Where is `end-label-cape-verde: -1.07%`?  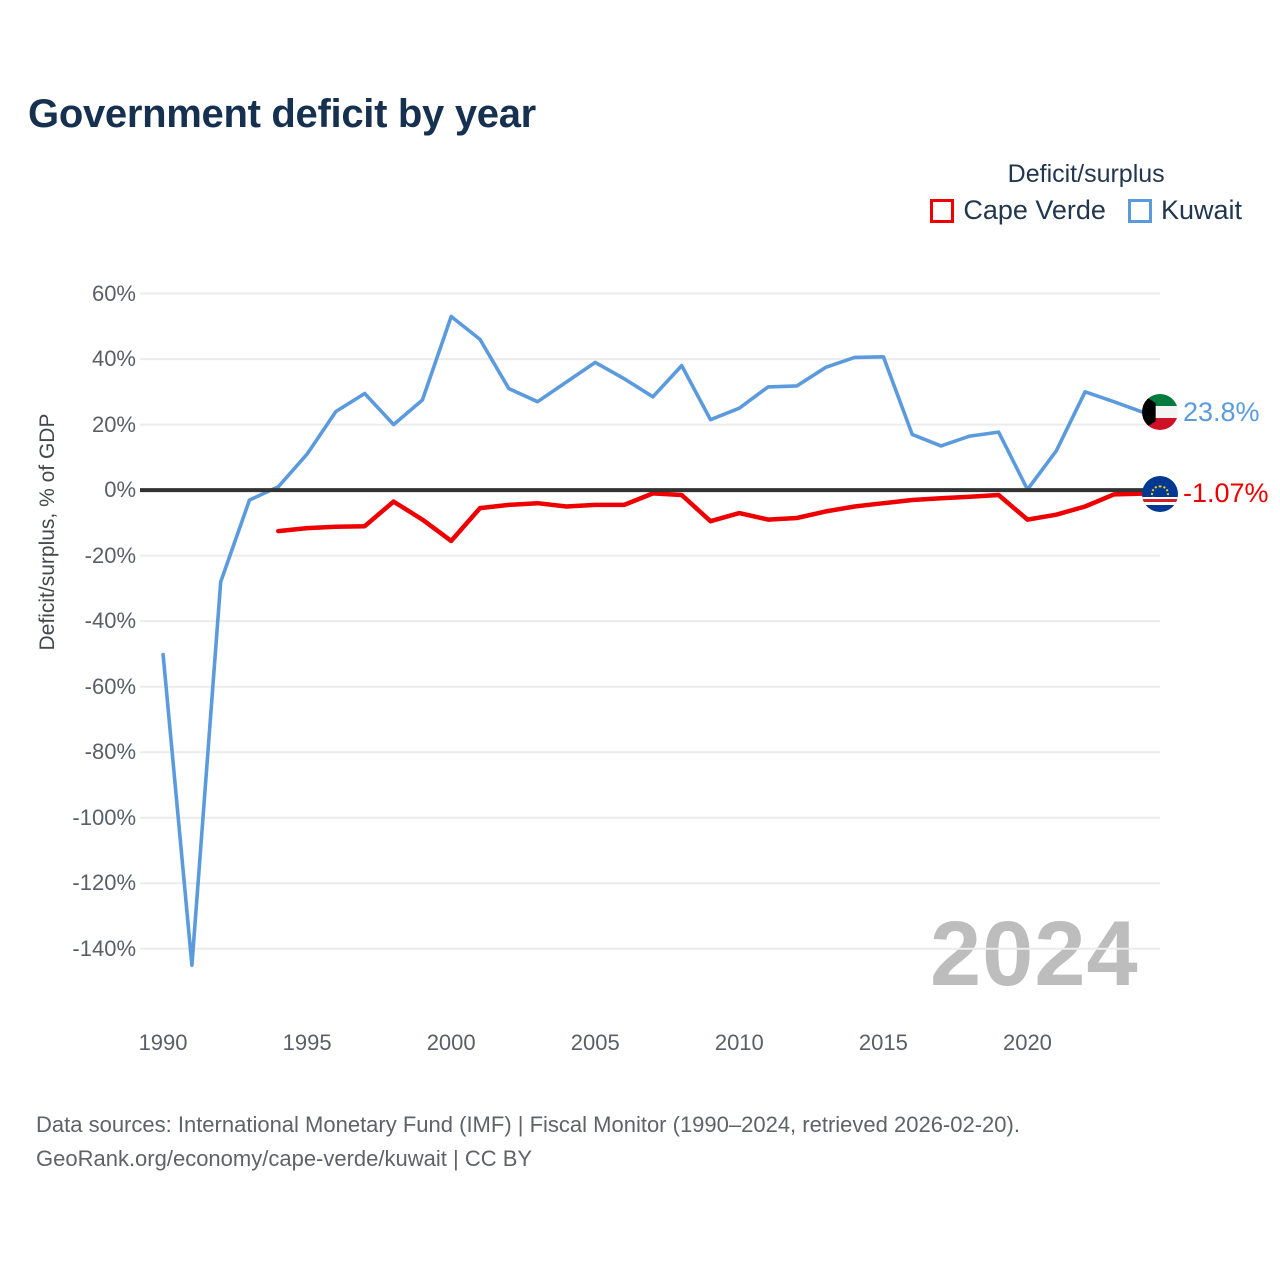
end-label-cape-verde: -1.07% is located at coordinates (1205, 493).